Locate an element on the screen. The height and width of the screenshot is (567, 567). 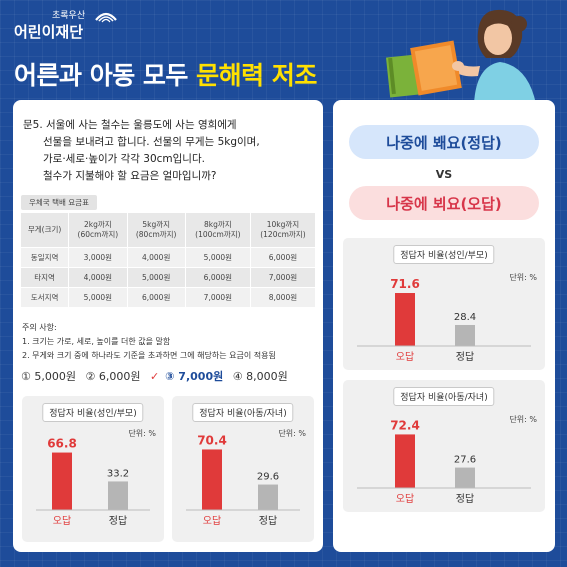
table-cell: 도서지역 is located at coordinates (45, 297).